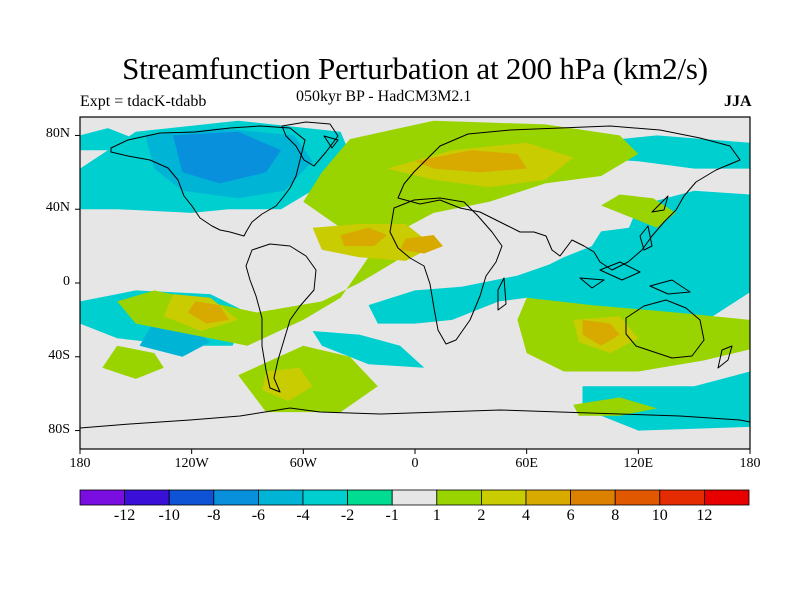  Describe the element at coordinates (415, 463) in the screenshot. I see `x-tick-label: 0` at that location.